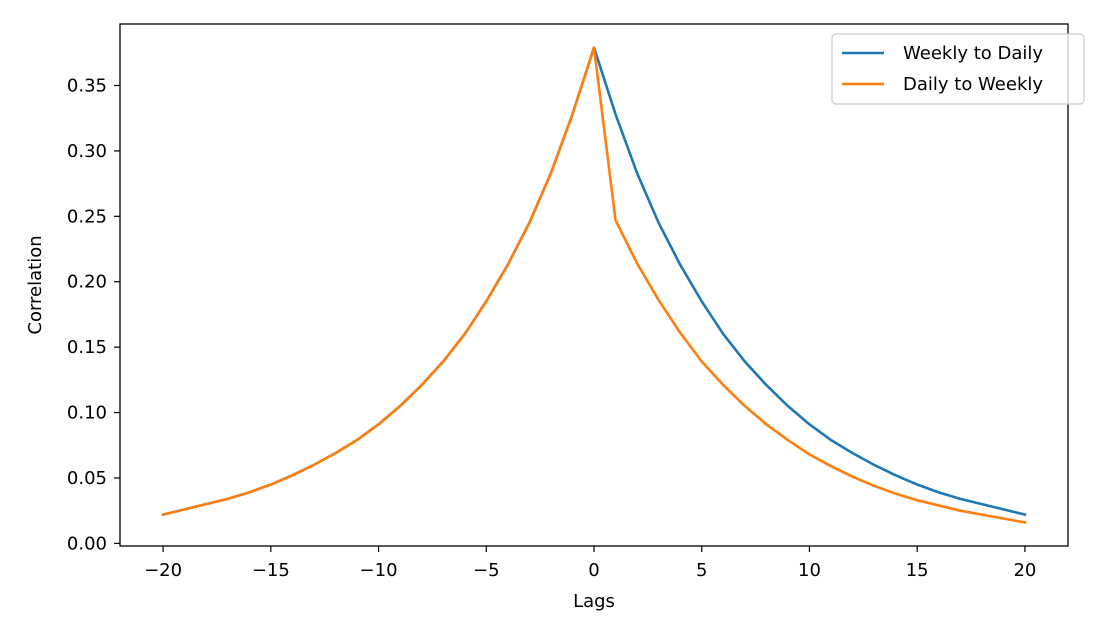 This screenshot has height=640, width=1120. What do you see at coordinates (593, 570) in the screenshot?
I see `x-tick-label: 0` at bounding box center [593, 570].